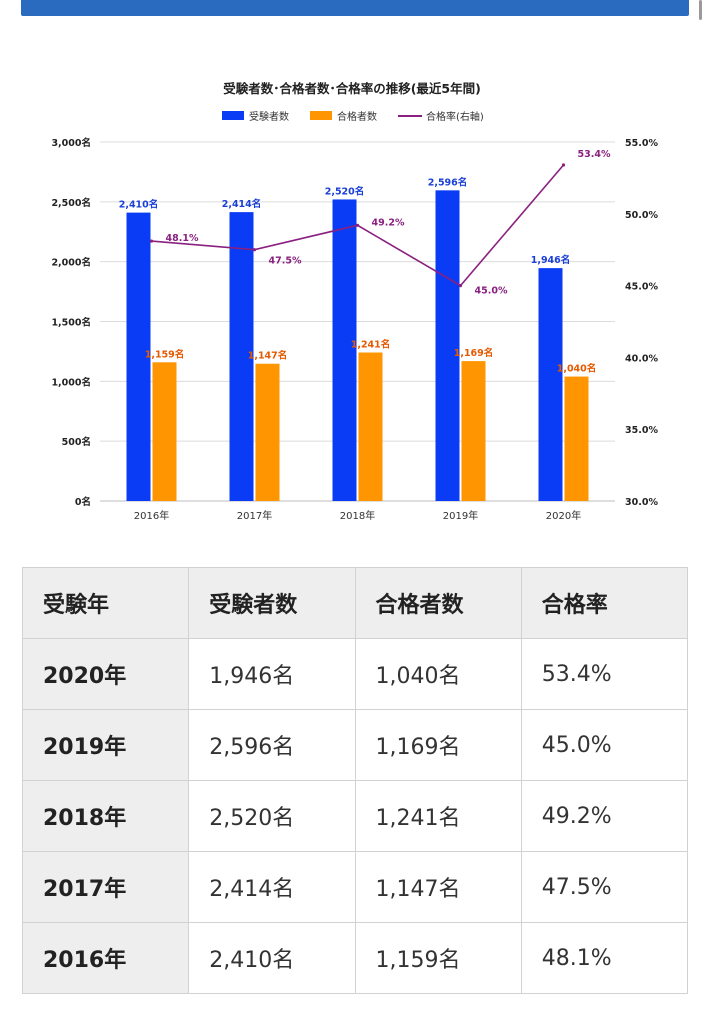 The width and height of the screenshot is (705, 1023). I want to click on y-left-tick-label: 0名, so click(83, 502).